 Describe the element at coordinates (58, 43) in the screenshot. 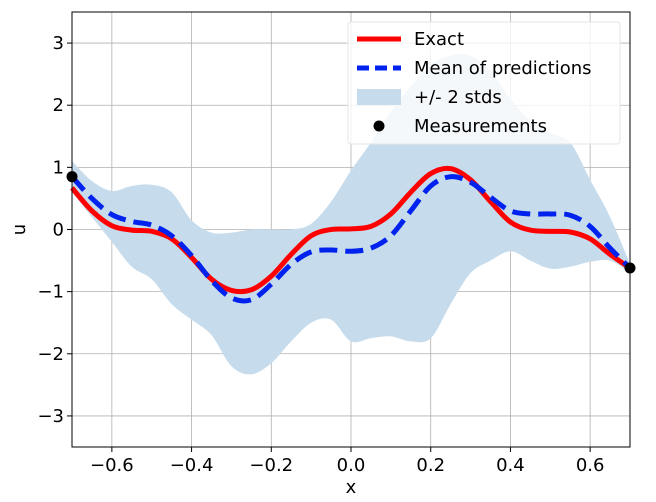

I see `y-tick-label-6: 3` at that location.